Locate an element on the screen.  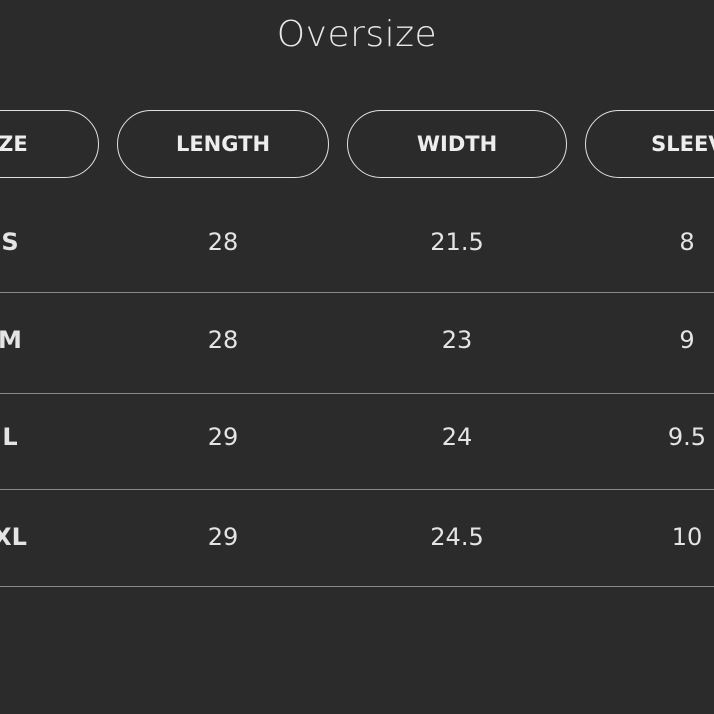
size-cell: M is located at coordinates (11, 340).